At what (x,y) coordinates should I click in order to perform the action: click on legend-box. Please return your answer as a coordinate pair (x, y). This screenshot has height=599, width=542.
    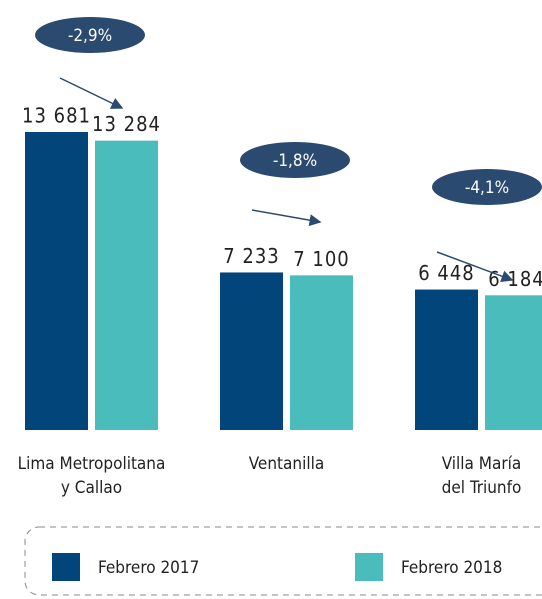
    Looking at the image, I should click on (283, 561).